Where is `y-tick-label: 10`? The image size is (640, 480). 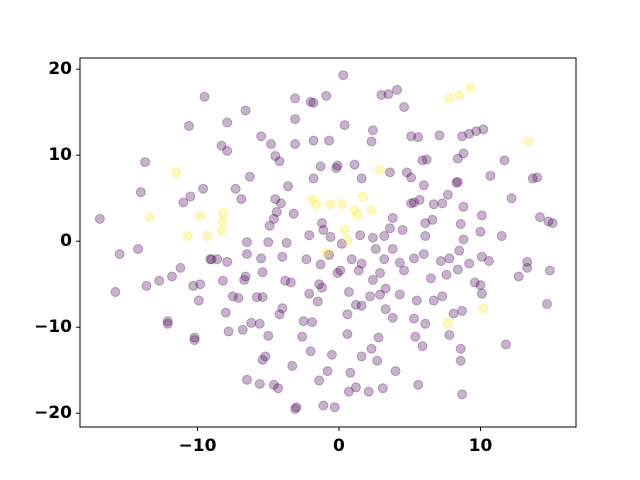
y-tick-label: 10 is located at coordinates (60, 155).